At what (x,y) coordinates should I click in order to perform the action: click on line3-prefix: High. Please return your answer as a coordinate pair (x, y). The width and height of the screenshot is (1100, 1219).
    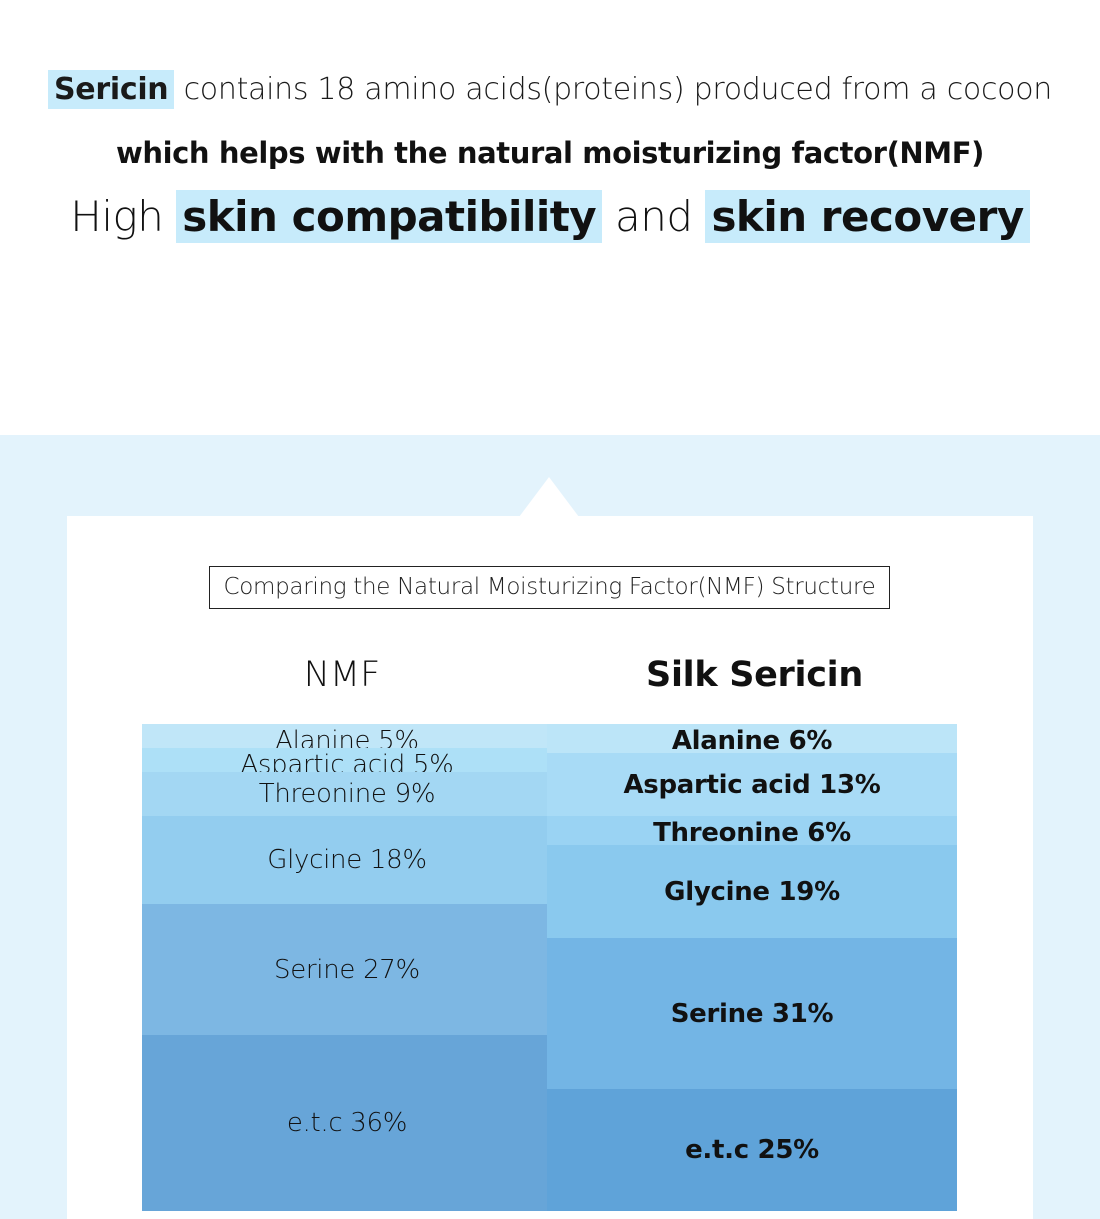
    Looking at the image, I should click on (117, 216).